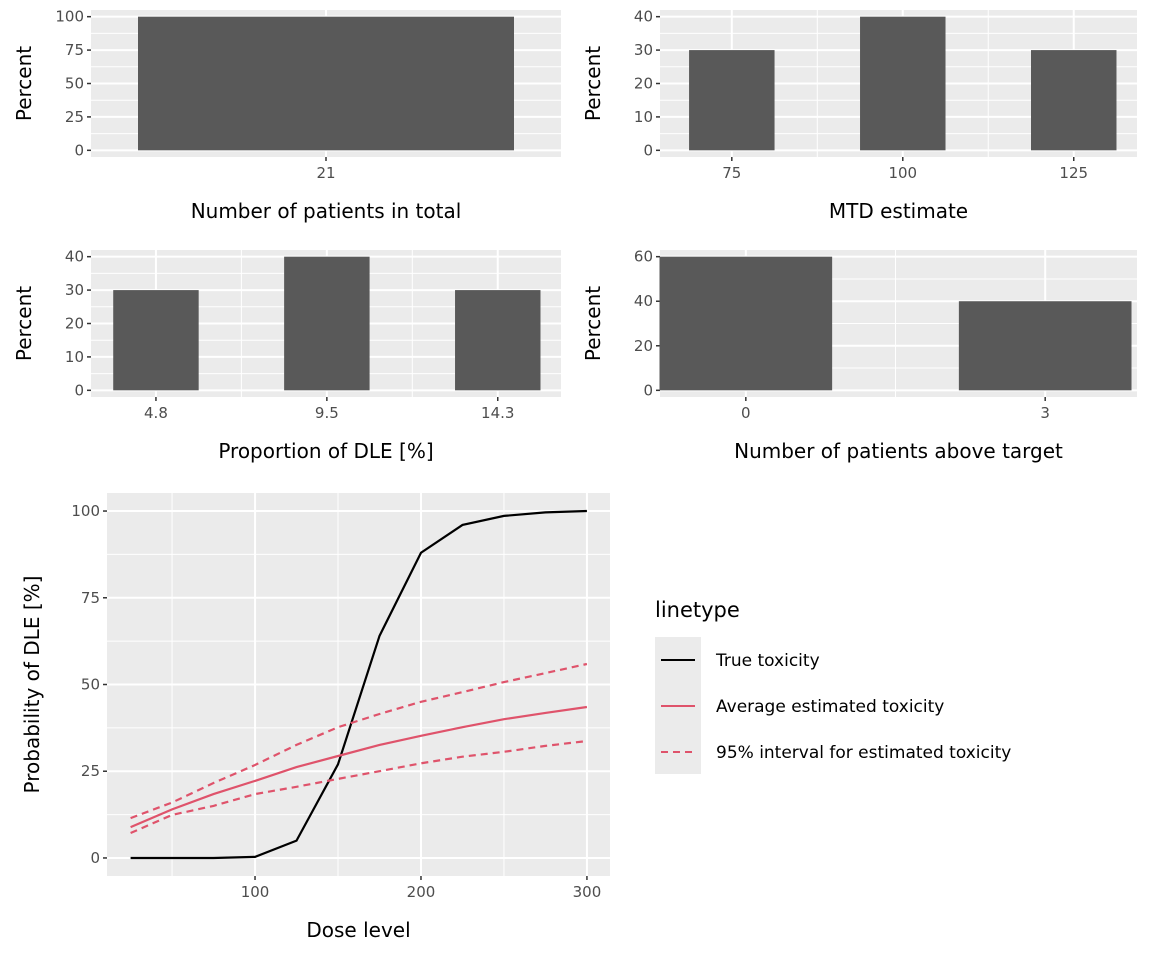  What do you see at coordinates (358, 930) in the screenshot?
I see `x-axis-title: Dose level` at bounding box center [358, 930].